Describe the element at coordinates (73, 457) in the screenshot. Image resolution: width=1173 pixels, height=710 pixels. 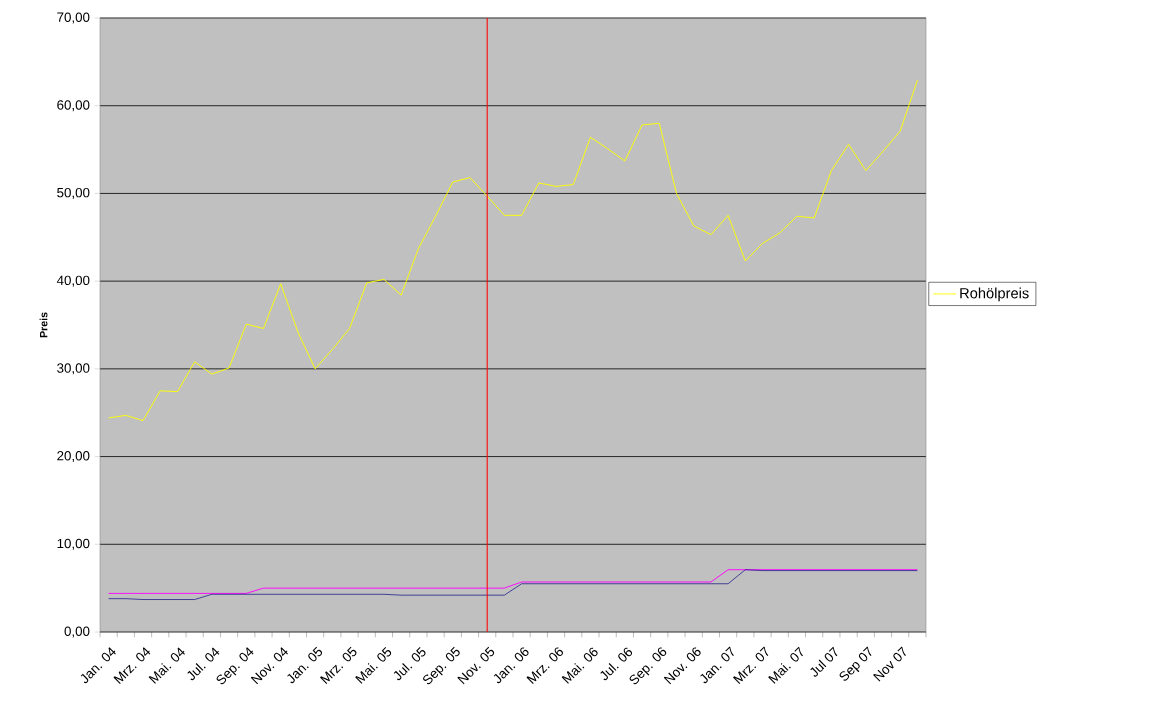
I see `y-tick-label: 20,00` at that location.